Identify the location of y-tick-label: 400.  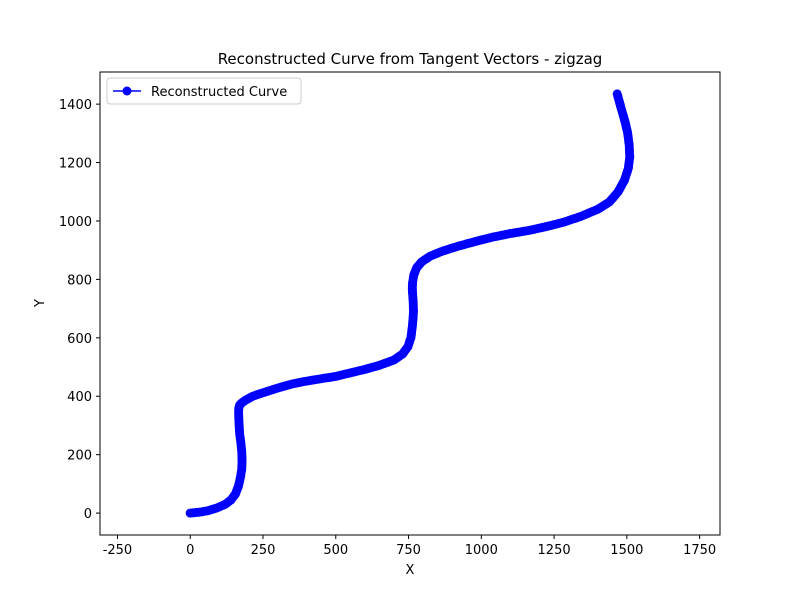
(79, 397).